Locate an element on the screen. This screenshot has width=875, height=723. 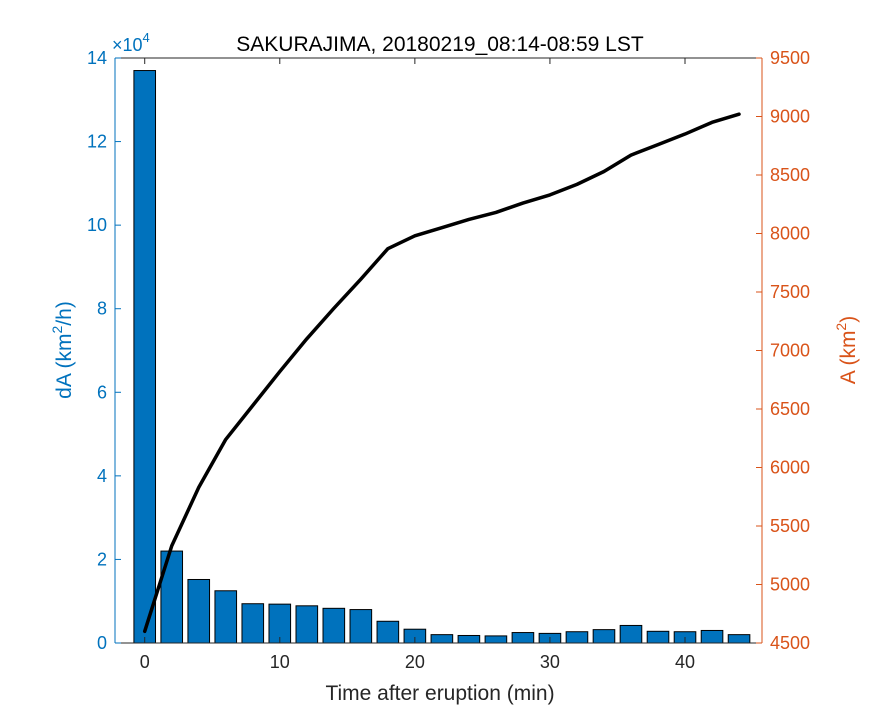
right-axis-label-suffix: ) is located at coordinates (848, 319).